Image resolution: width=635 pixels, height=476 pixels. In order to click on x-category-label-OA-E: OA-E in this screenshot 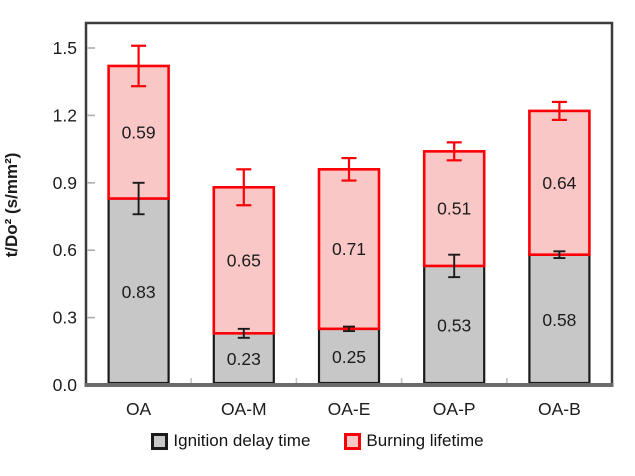, I will do `click(349, 409)`.